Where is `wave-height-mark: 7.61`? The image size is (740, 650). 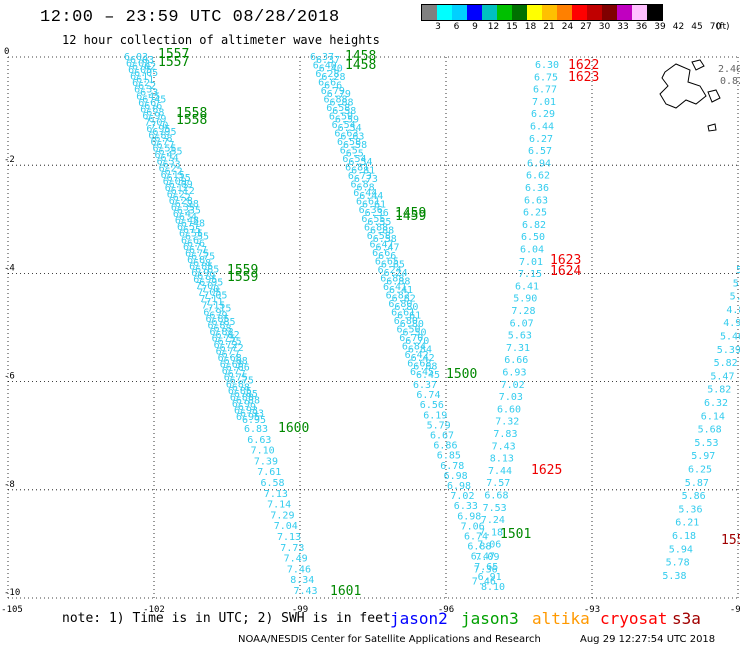 wave-height-mark: 7.61 is located at coordinates (269, 472).